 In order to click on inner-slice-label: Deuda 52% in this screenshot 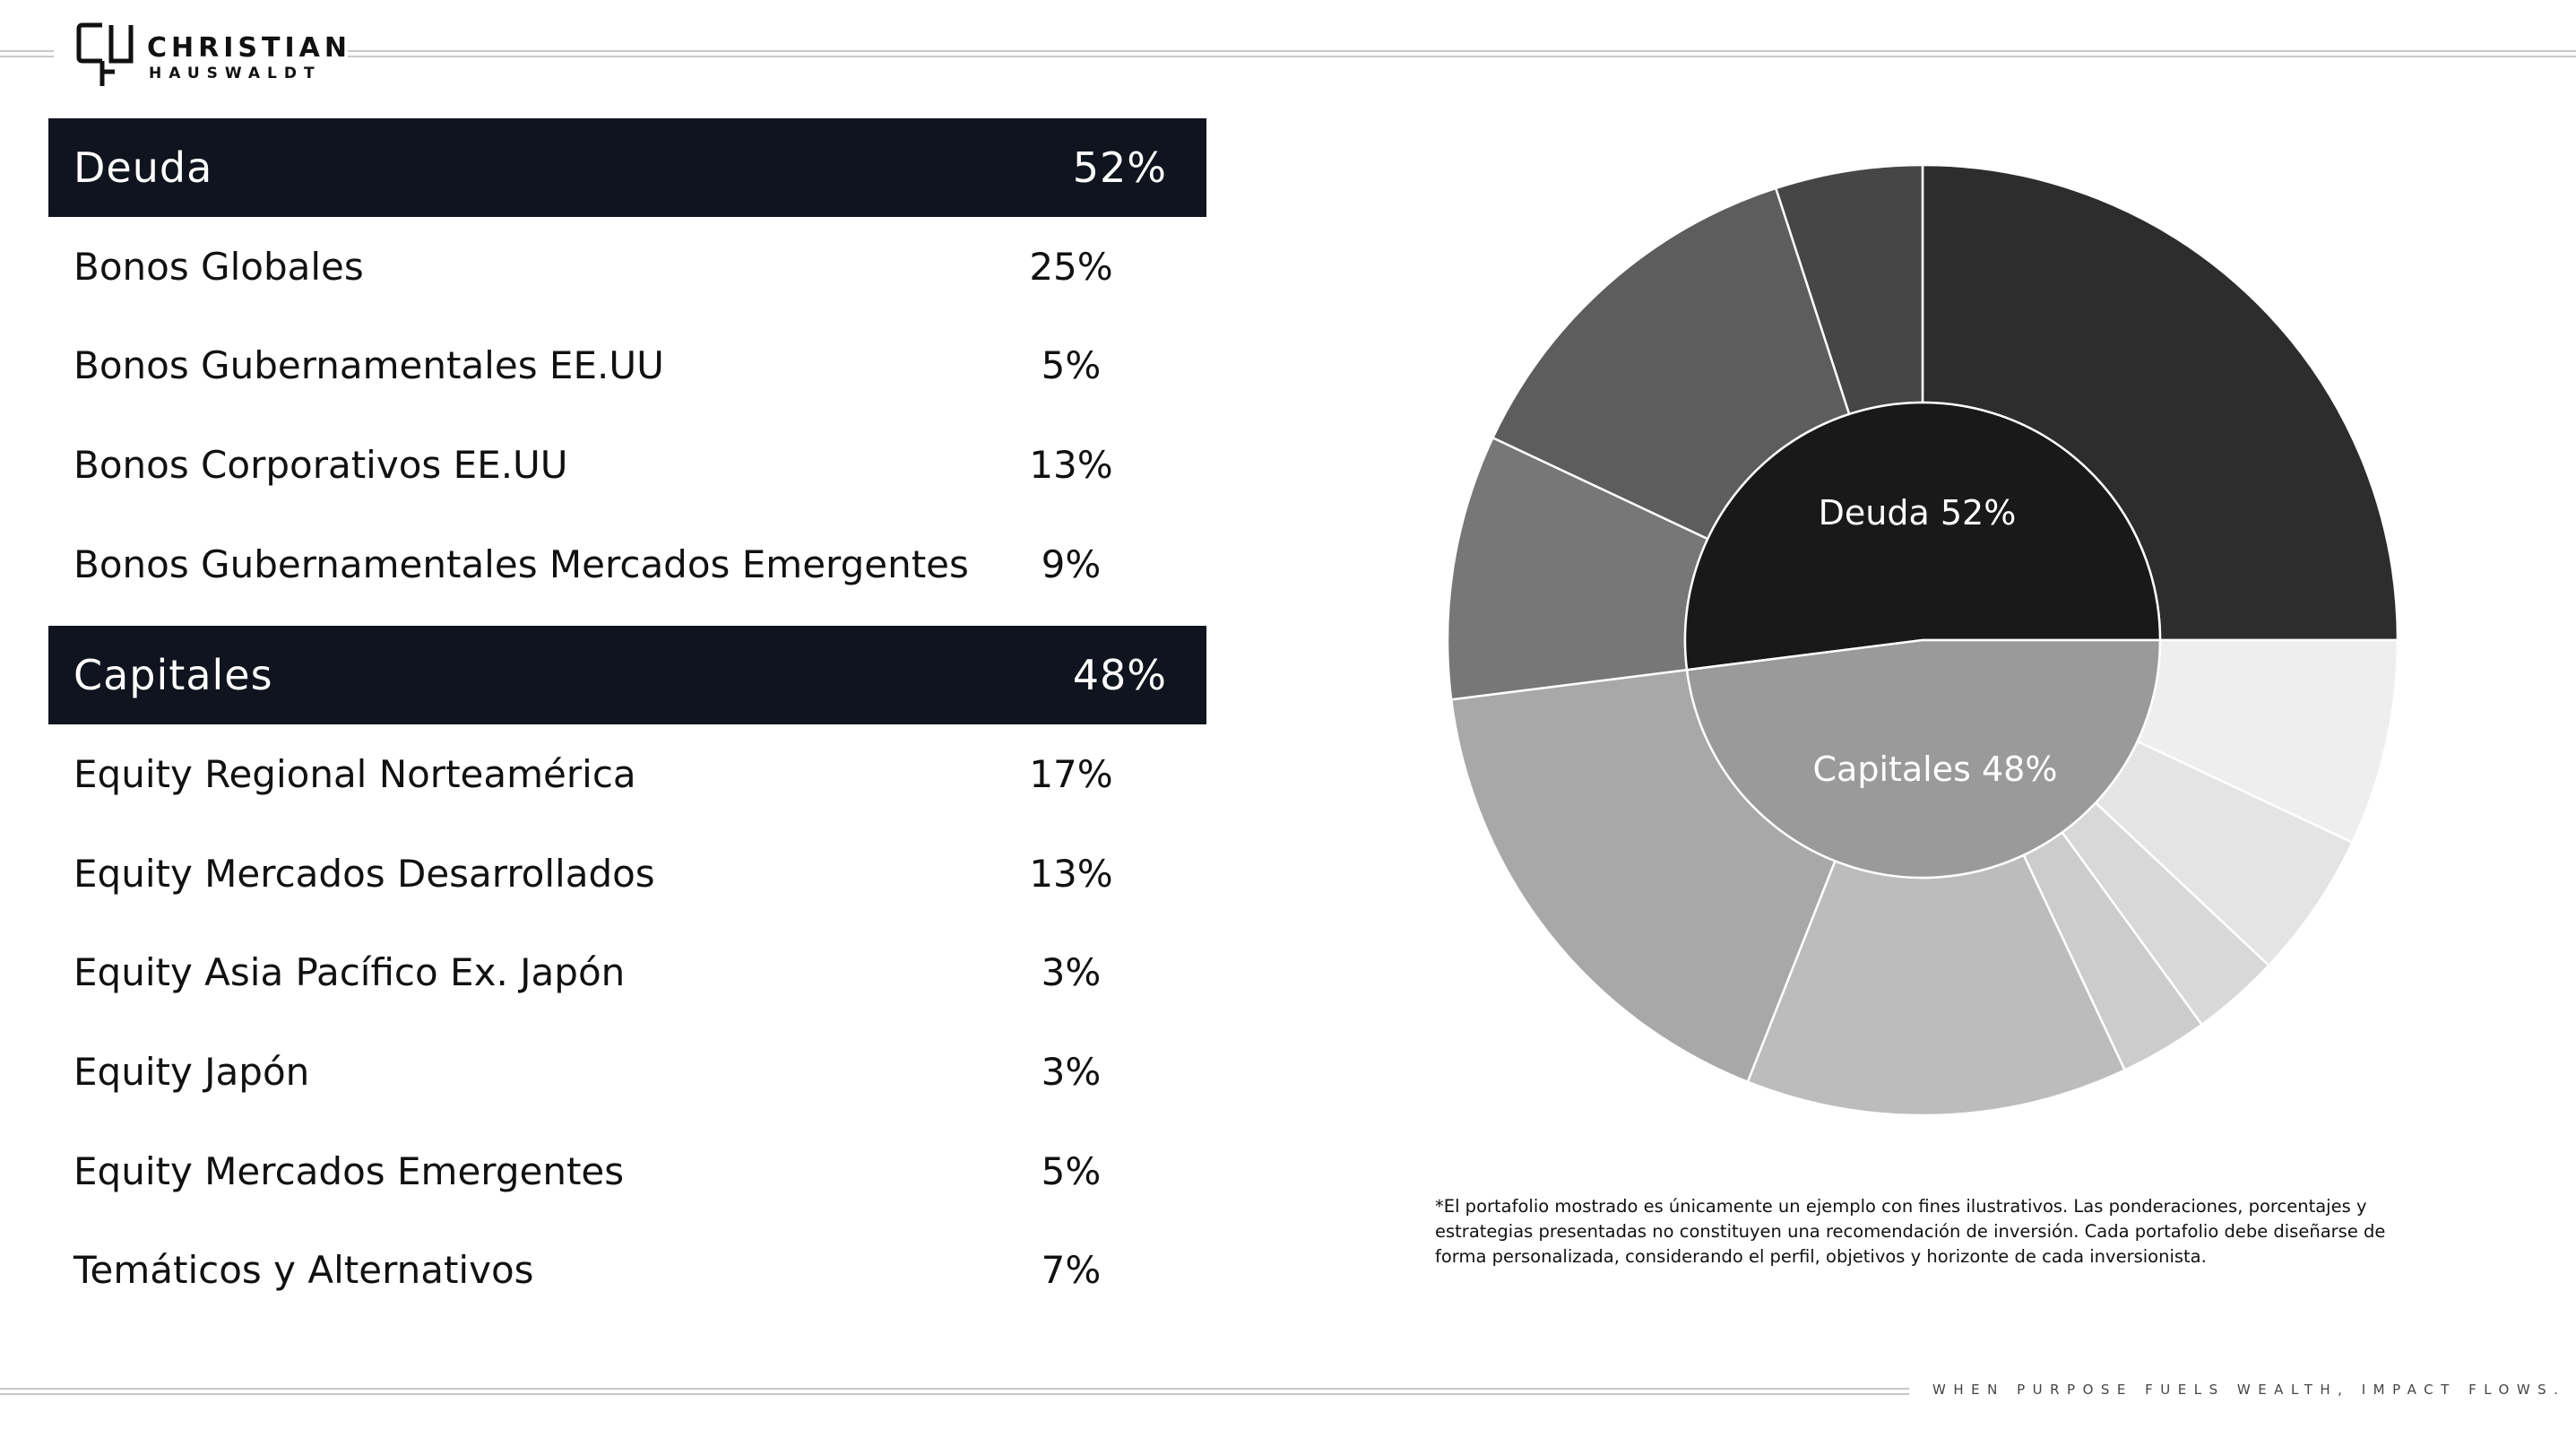, I will do `click(1918, 513)`.